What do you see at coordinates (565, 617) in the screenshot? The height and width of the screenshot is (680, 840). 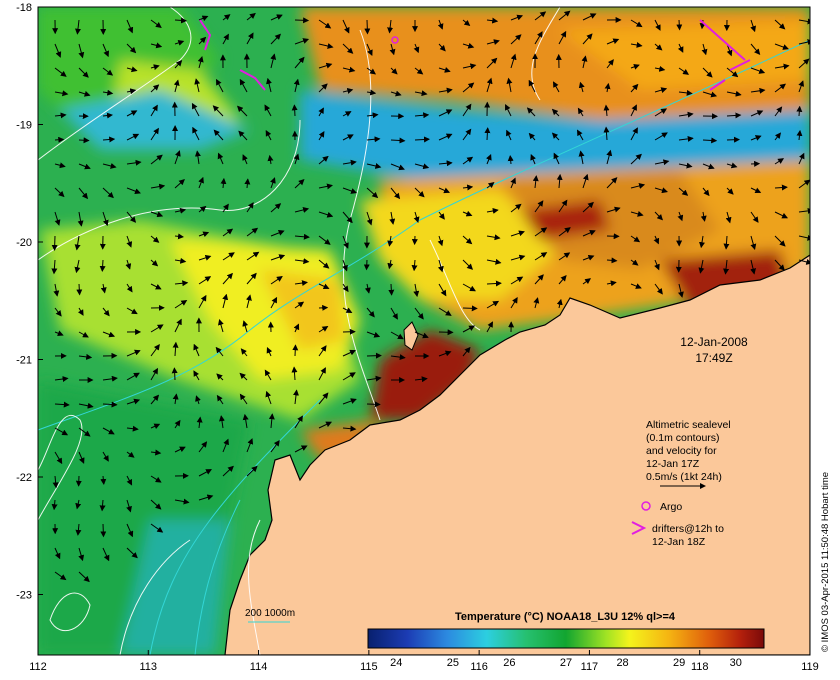 I see `colorbar-title: Temperature (°C) NOAA18_L3U 12% ql>=4` at bounding box center [565, 617].